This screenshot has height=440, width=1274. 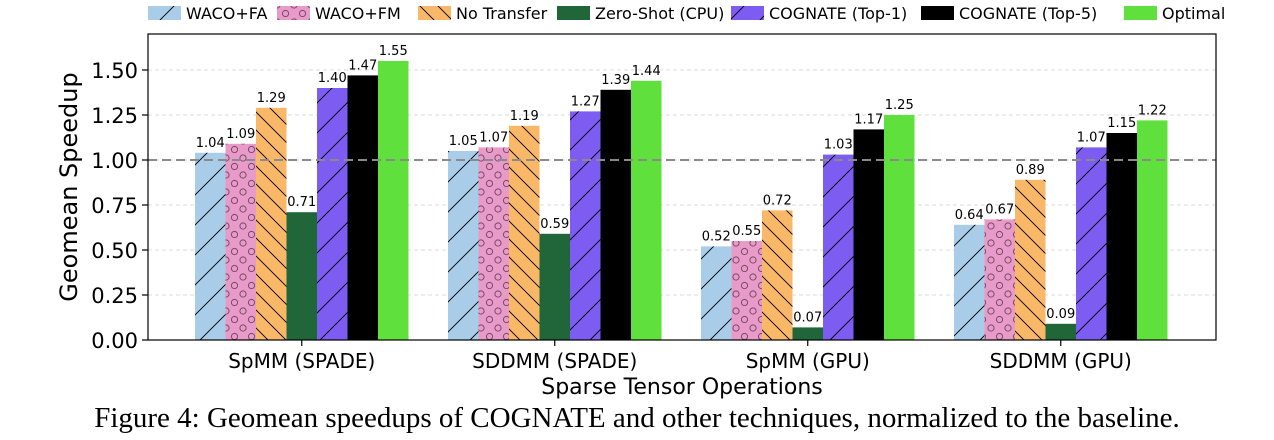 I want to click on value-label-0-2: 0.52, so click(x=716, y=236).